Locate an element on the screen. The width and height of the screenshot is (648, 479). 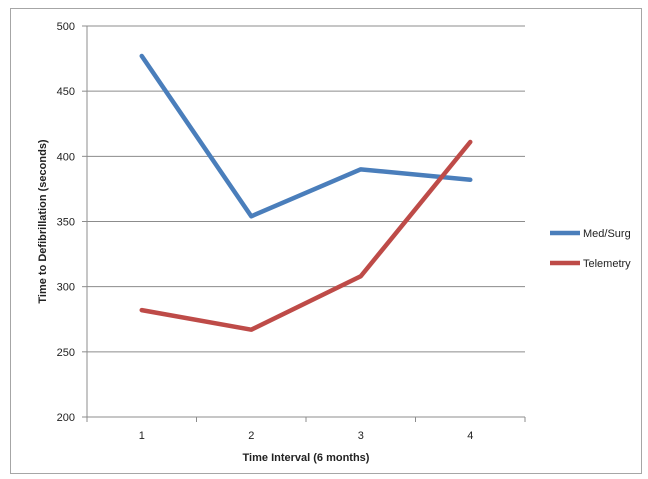
legend: Med/Surg Telemetry is located at coordinates (590, 249).